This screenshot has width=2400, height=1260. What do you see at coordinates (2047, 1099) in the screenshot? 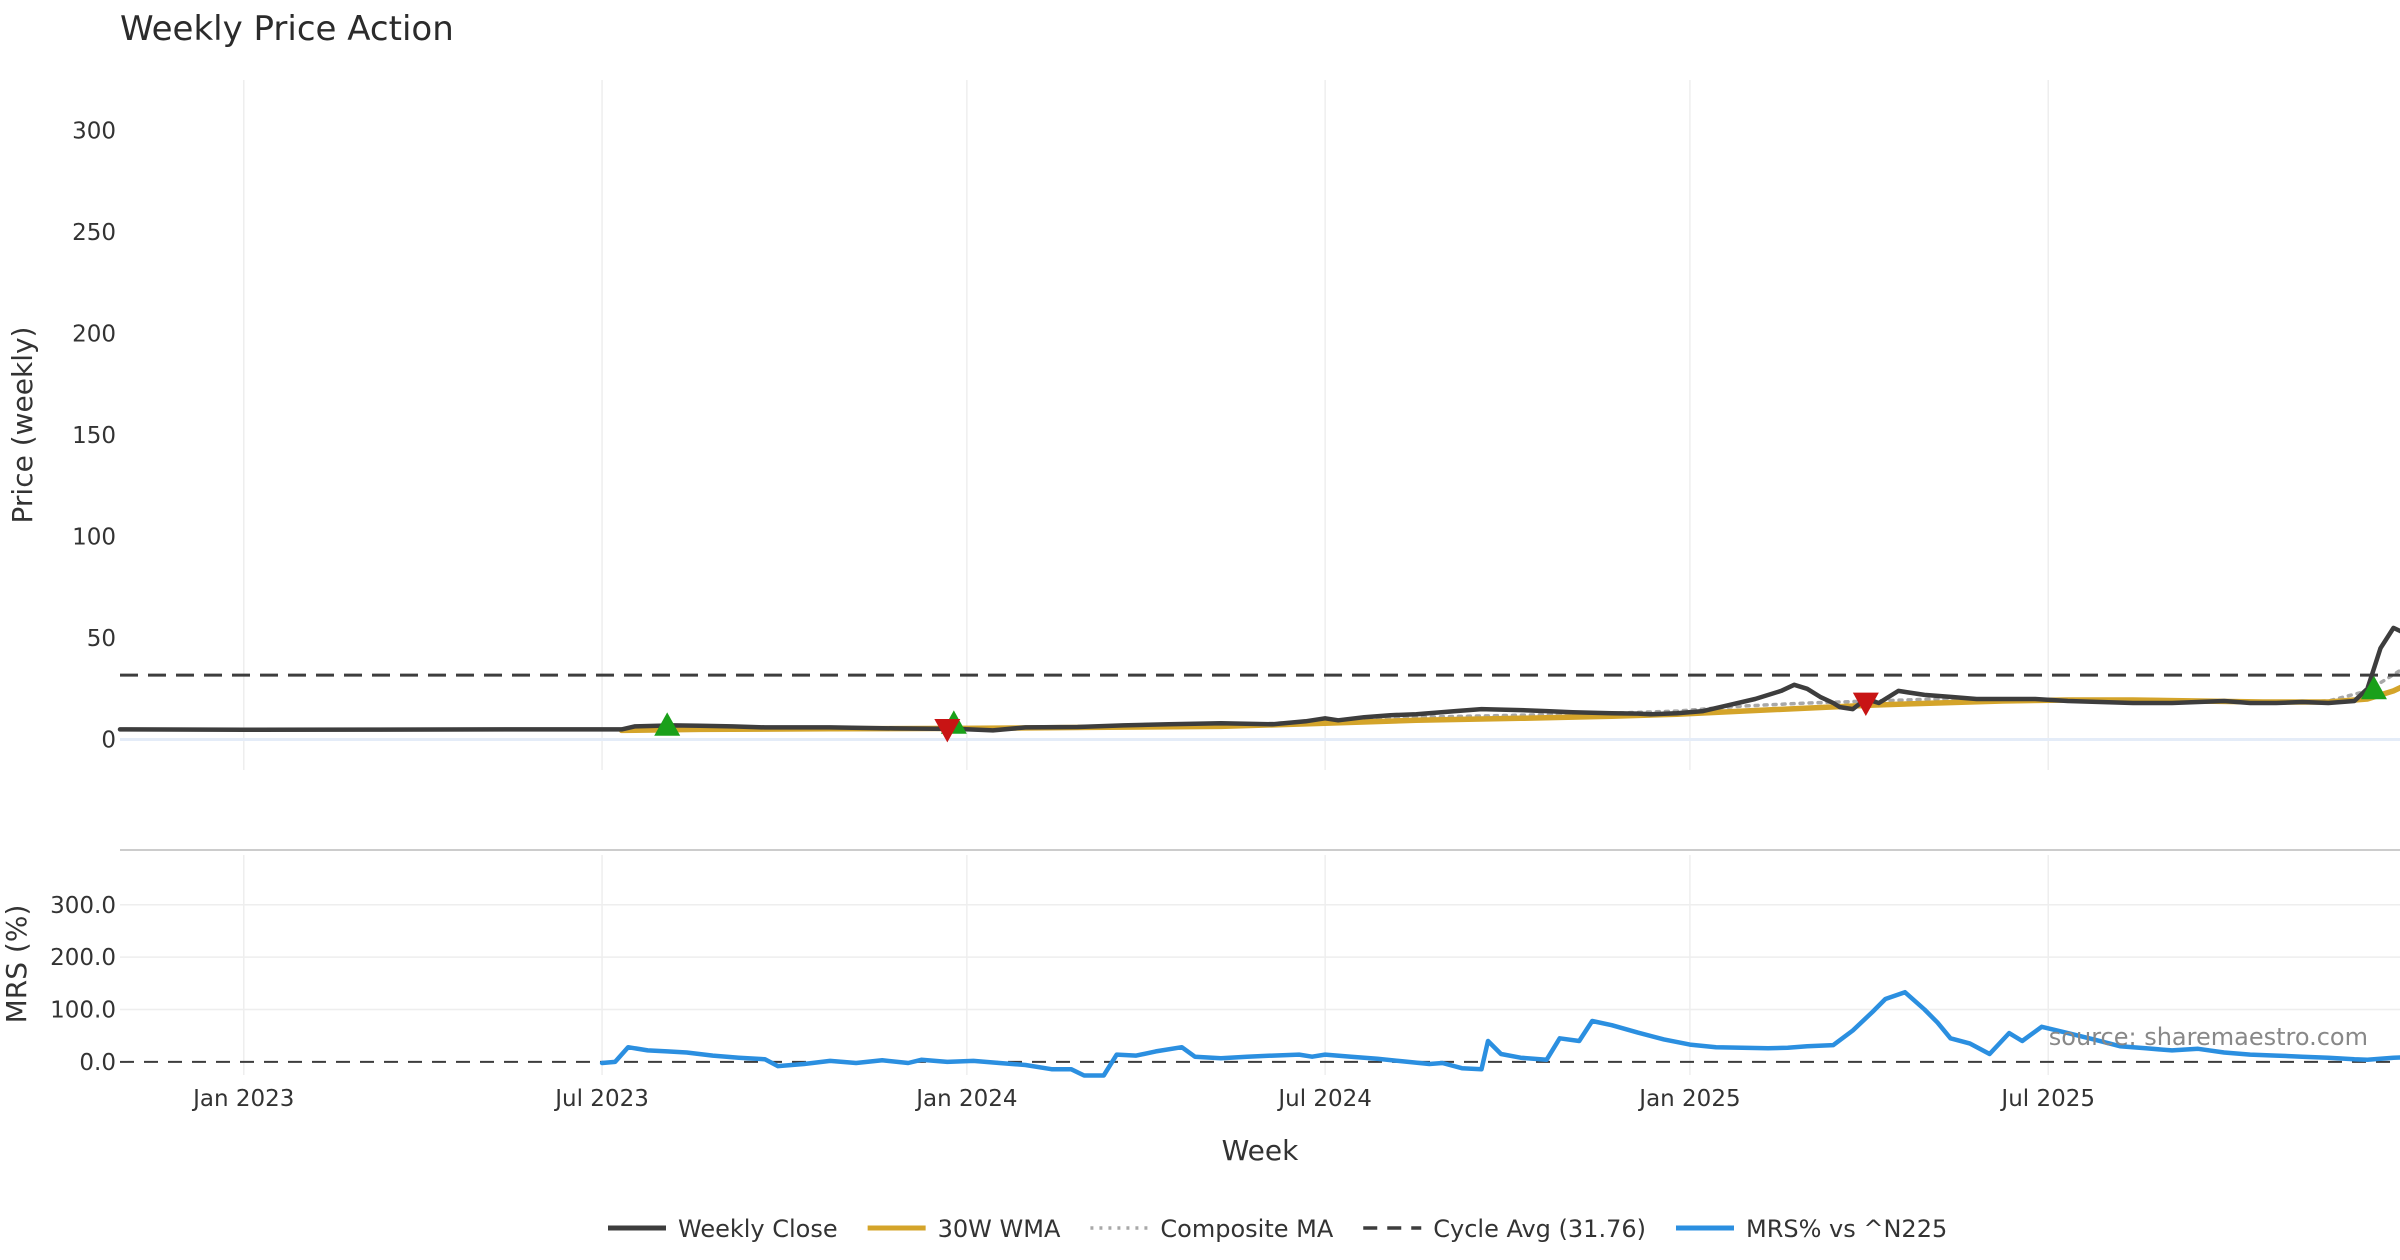
I see `x-tick-jul-2025: Jul 2025` at bounding box center [2047, 1099].